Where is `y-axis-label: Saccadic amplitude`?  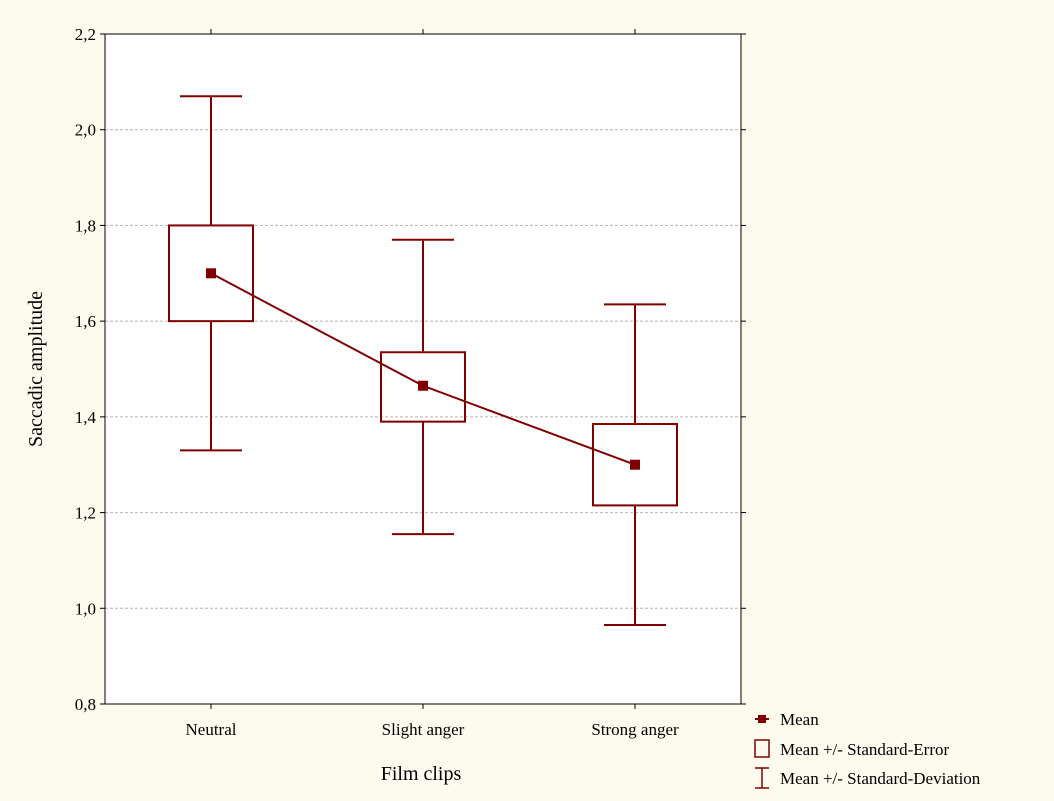 y-axis-label: Saccadic amplitude is located at coordinates (36, 369).